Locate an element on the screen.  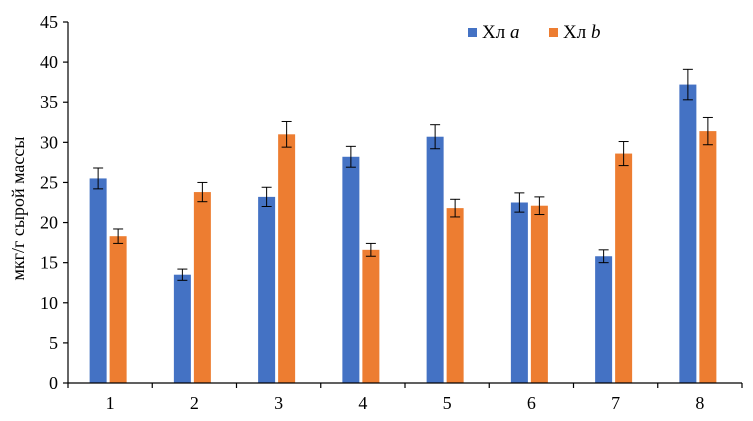
x-tick-label: 1 is located at coordinates (110, 403).